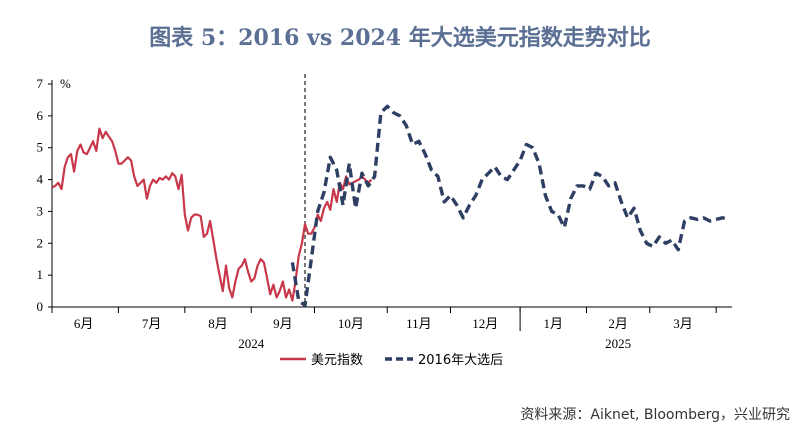 The image size is (800, 446). What do you see at coordinates (40, 147) in the screenshot?
I see `y-tick-label: 5` at bounding box center [40, 147].